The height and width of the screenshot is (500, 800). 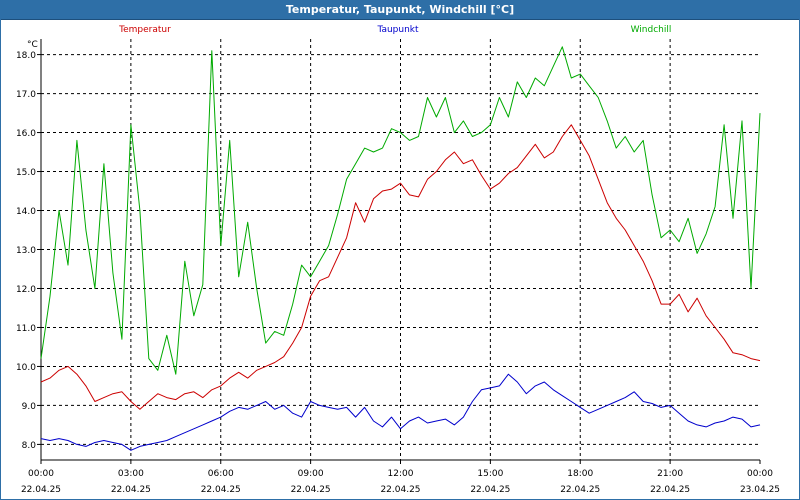 I want to click on y-tick-label: 16.0, so click(x=26, y=134).